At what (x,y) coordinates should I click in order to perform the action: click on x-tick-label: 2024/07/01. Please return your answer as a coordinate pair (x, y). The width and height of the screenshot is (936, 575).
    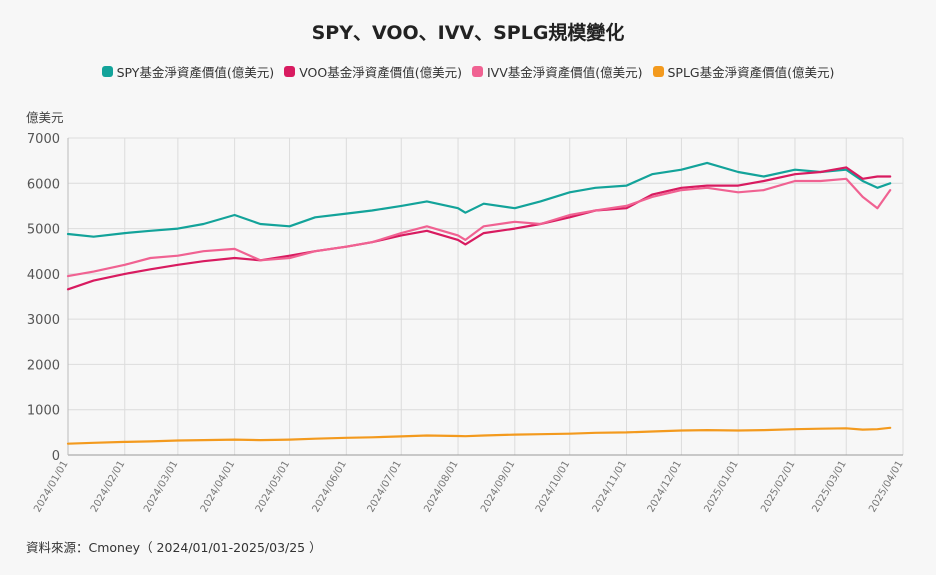
    Looking at the image, I should click on (385, 486).